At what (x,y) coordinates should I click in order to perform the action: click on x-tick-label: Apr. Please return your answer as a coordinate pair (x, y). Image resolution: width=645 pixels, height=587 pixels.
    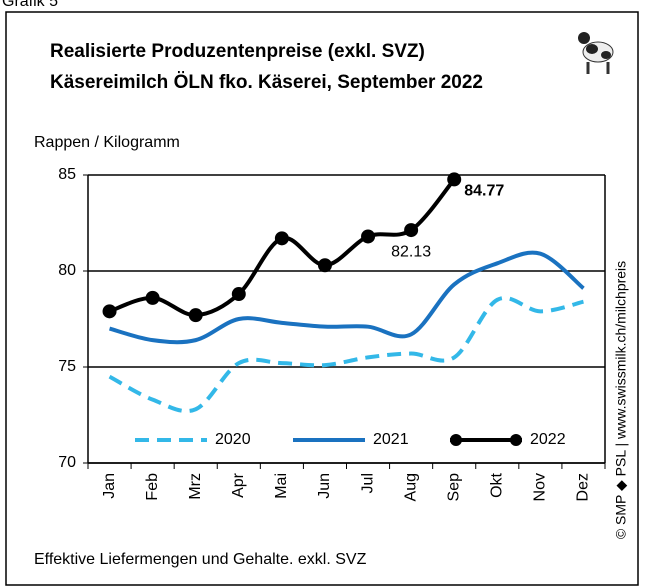
    Looking at the image, I should click on (238, 485).